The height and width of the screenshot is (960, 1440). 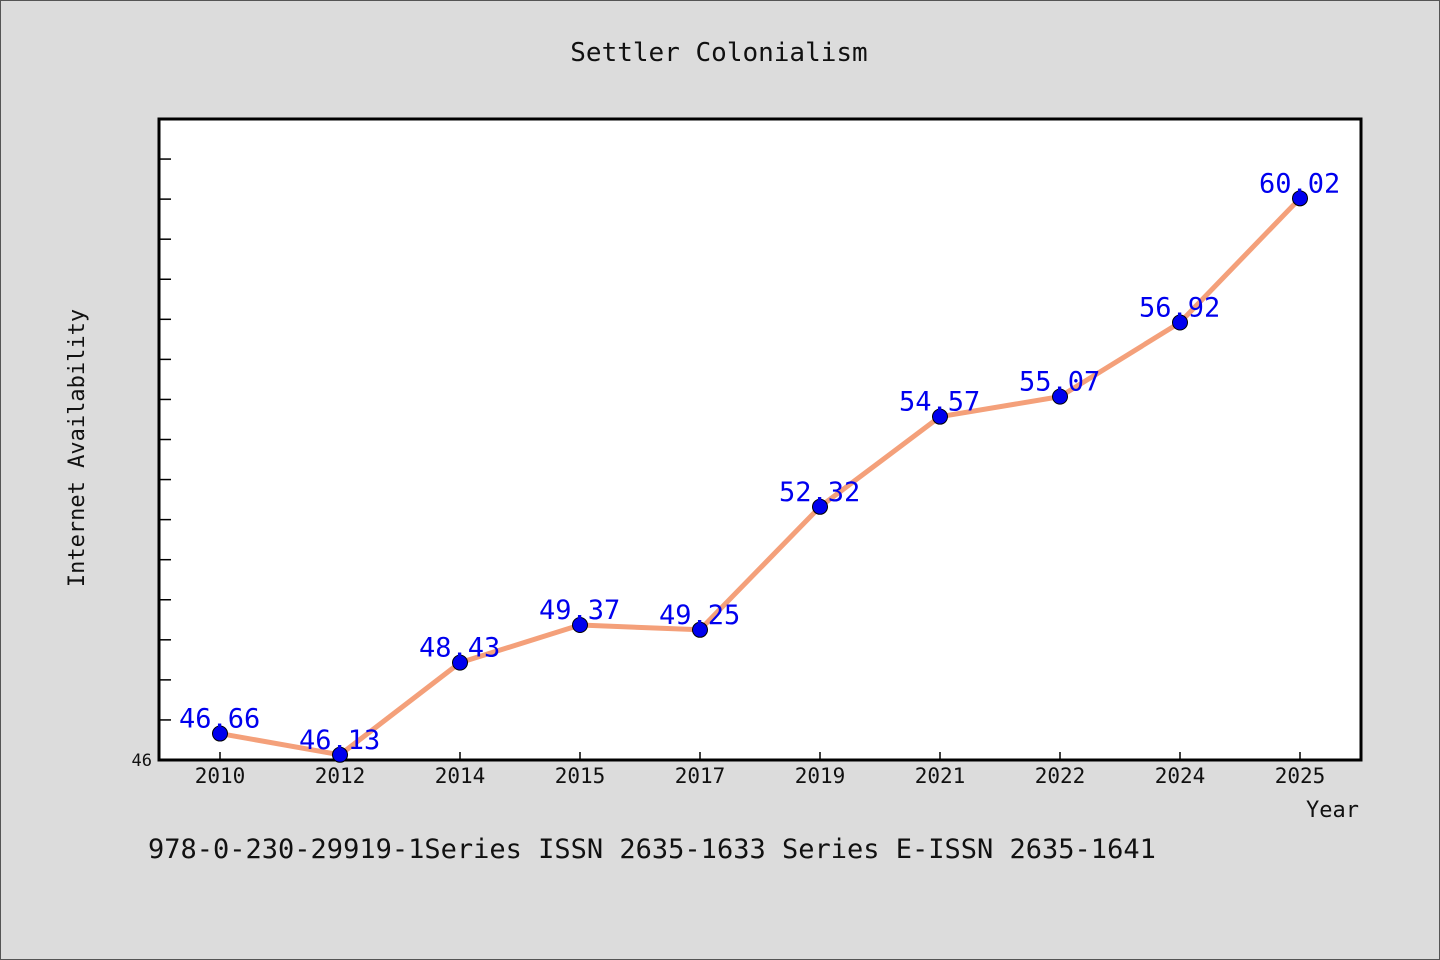 What do you see at coordinates (339, 740) in the screenshot?
I see `data-label: 46.13` at bounding box center [339, 740].